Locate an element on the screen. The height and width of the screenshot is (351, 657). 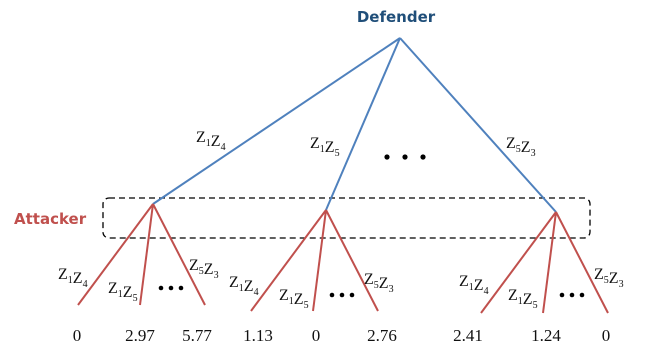
payoff-2-3: 2.76 is located at coordinates (382, 335).